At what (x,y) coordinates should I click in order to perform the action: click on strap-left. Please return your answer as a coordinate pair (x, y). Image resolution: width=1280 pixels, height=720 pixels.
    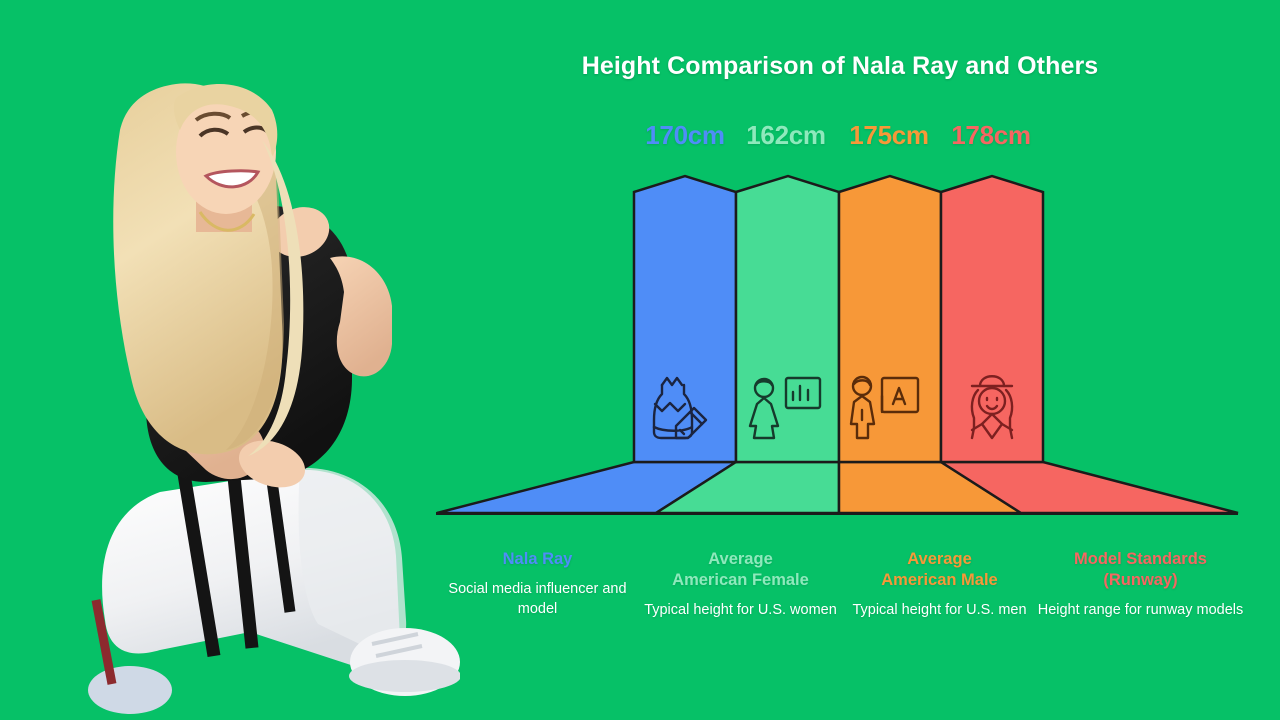
    Looking at the image, I should click on (217, 557).